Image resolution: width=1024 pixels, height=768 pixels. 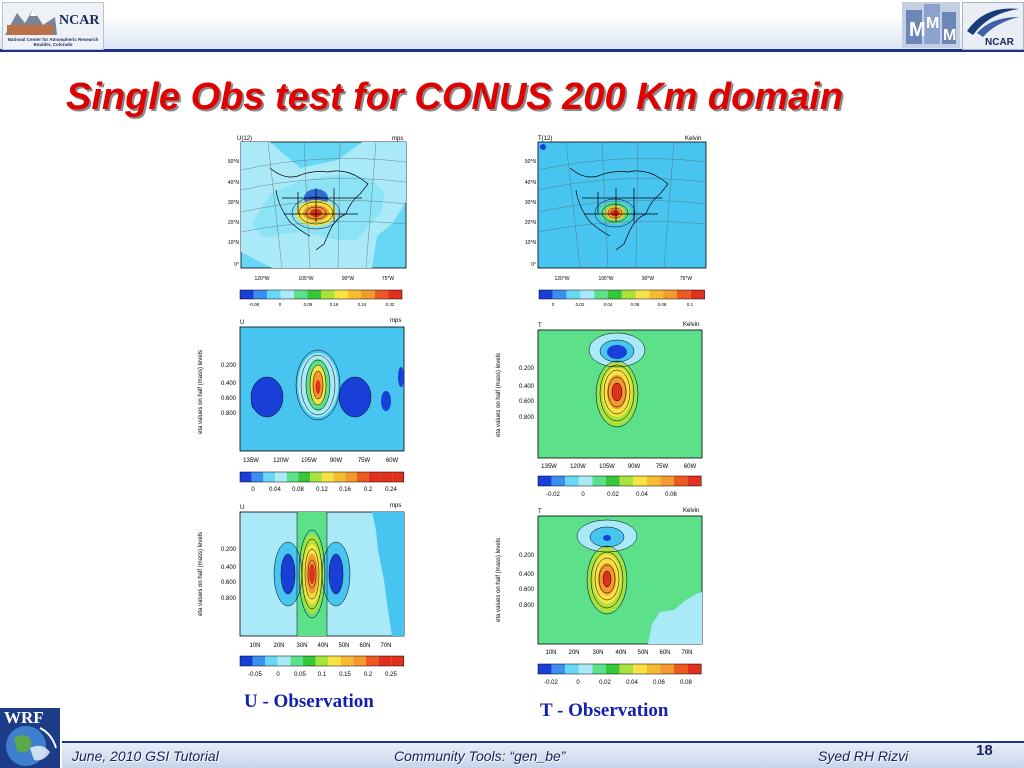 I want to click on x-tick-label: 50N, so click(x=642, y=653).